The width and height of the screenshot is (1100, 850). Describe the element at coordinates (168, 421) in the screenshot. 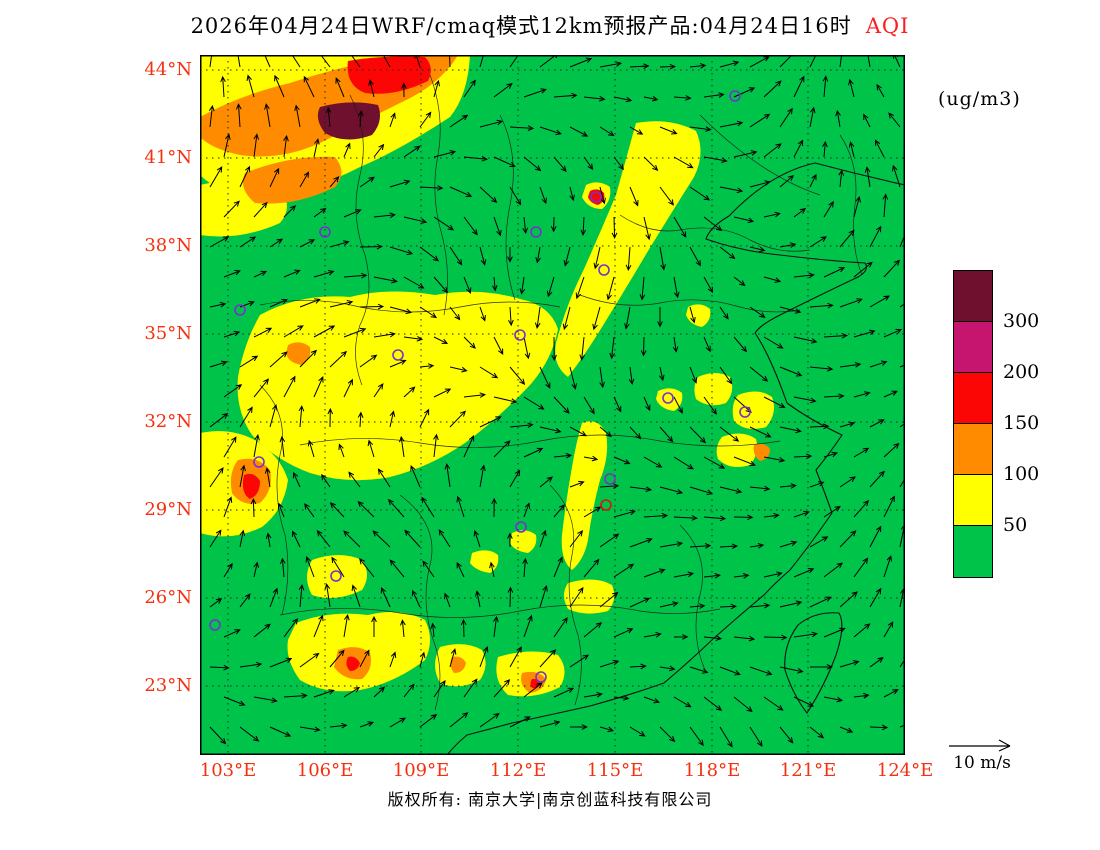

I see `lat-label-32n: 32°N` at that location.